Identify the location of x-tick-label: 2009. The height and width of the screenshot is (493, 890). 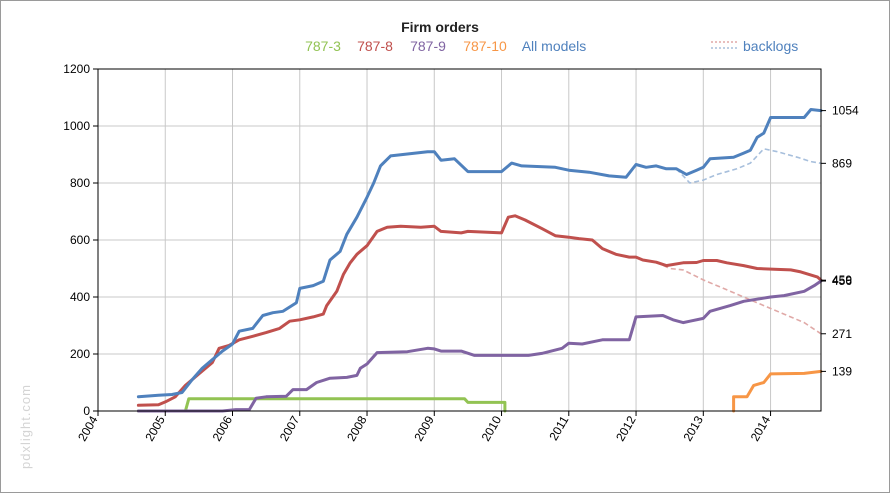
(424, 428).